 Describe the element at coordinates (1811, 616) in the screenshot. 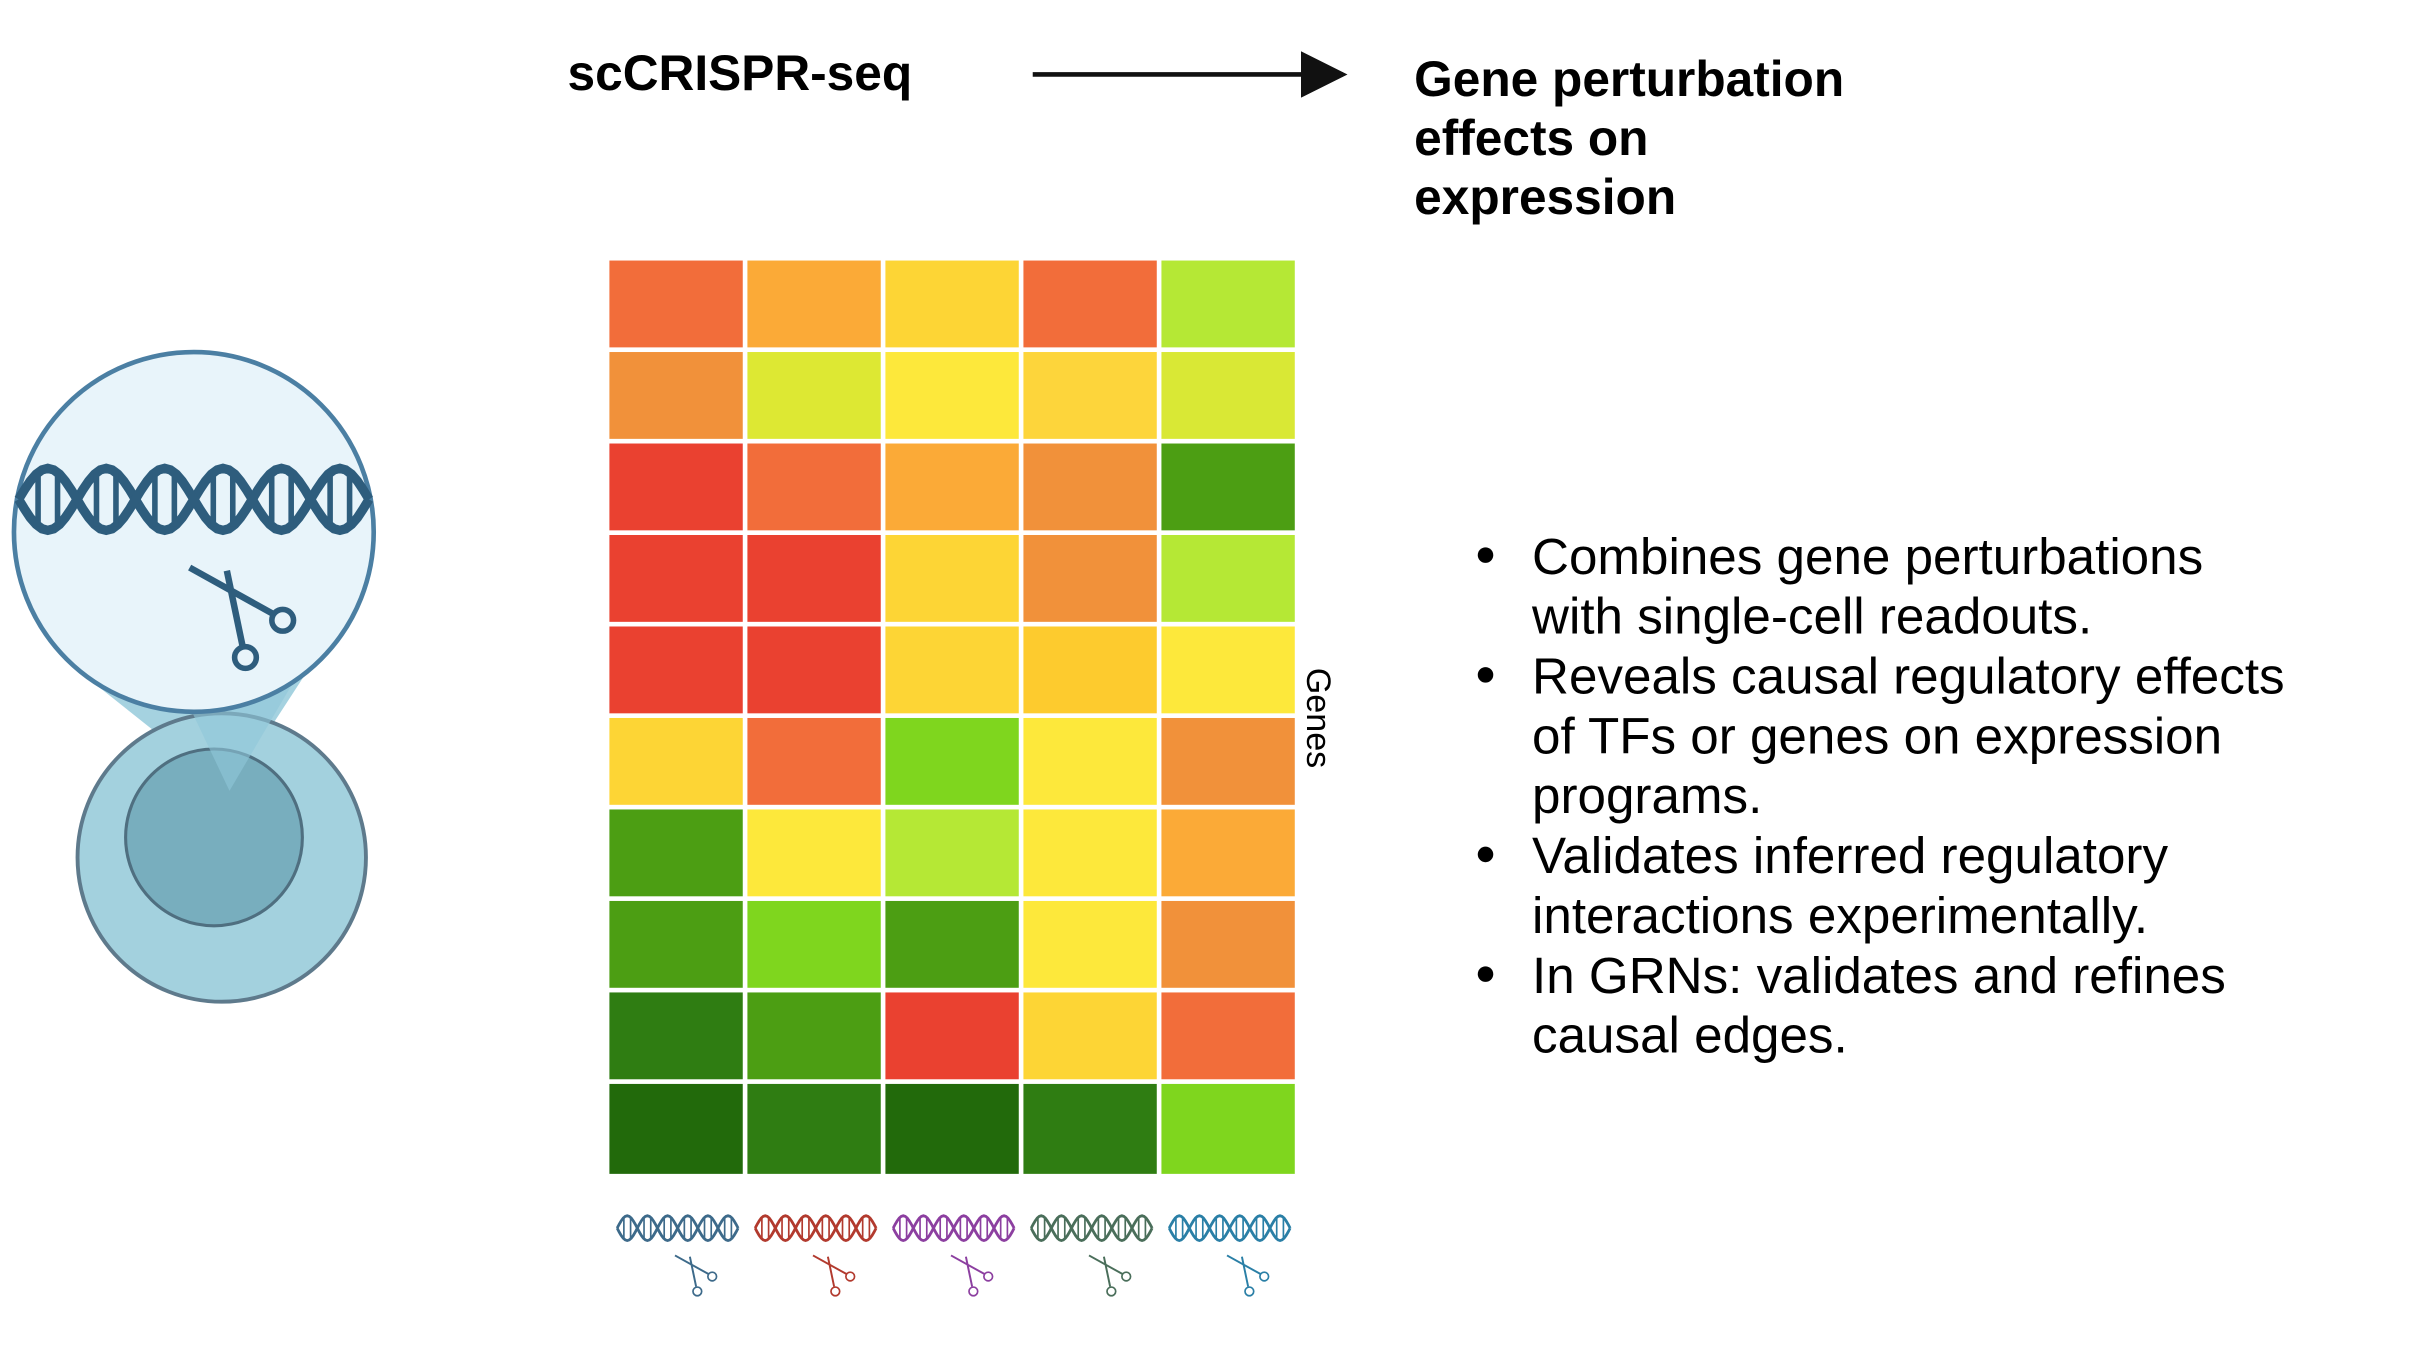

I see `bullet-text: with single-cell readouts.` at that location.